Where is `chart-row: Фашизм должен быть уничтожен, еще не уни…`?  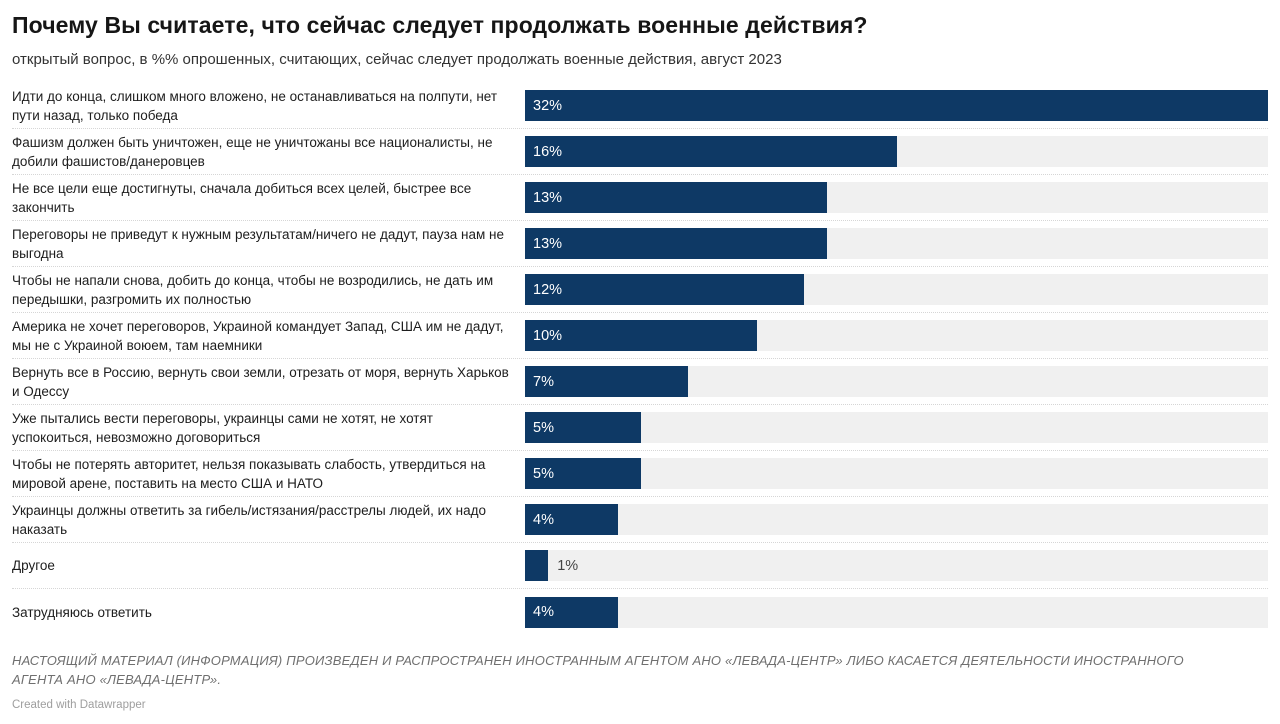 chart-row: Фашизм должен быть уничтожен, еще не уни… is located at coordinates (640, 152).